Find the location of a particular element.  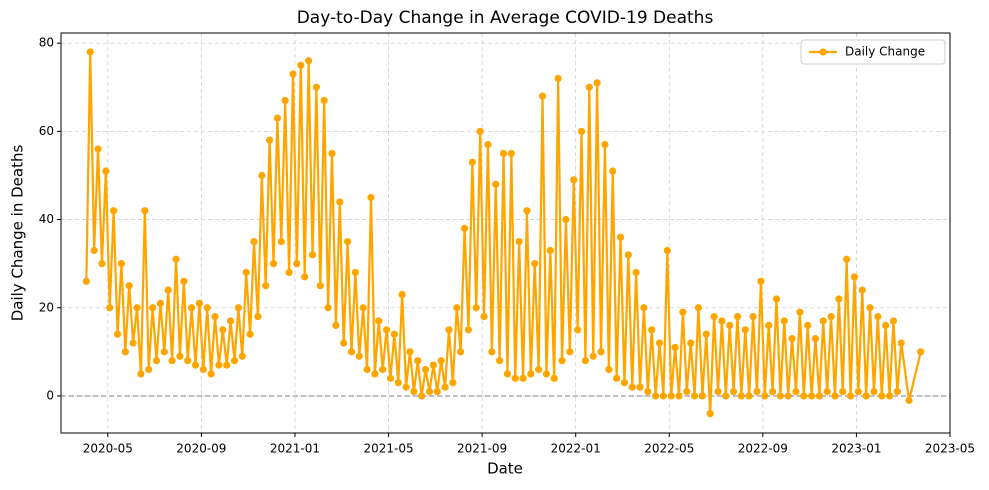

x-tick-label: 2022-05 is located at coordinates (669, 449).